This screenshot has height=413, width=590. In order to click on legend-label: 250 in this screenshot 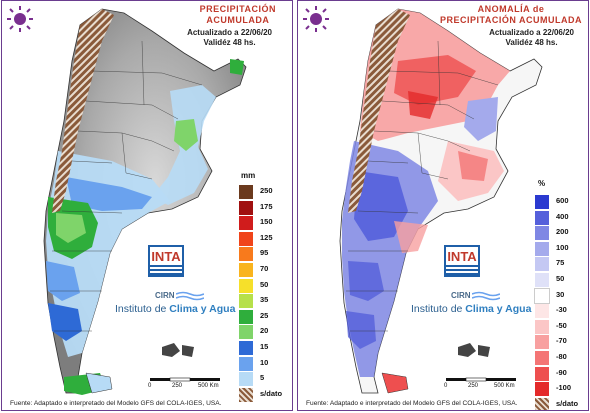, I will do `click(266, 190)`.